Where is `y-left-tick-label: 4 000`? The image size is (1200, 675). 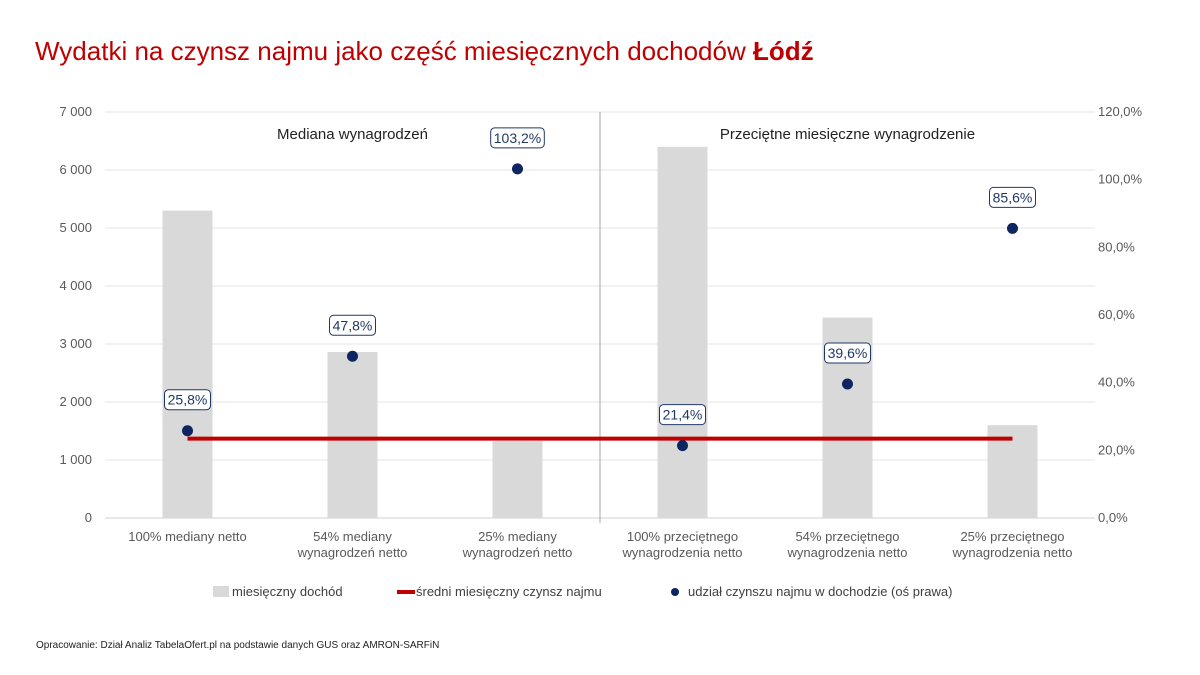
y-left-tick-label: 4 000 is located at coordinates (75, 285).